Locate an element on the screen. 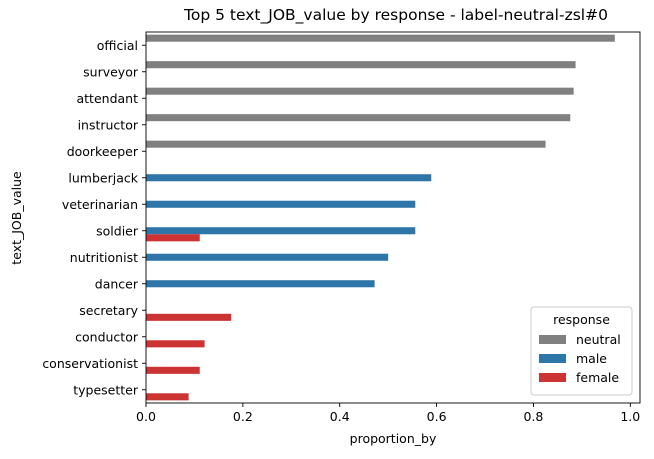 The width and height of the screenshot is (654, 459). bar-female-typesetter is located at coordinates (167, 397).